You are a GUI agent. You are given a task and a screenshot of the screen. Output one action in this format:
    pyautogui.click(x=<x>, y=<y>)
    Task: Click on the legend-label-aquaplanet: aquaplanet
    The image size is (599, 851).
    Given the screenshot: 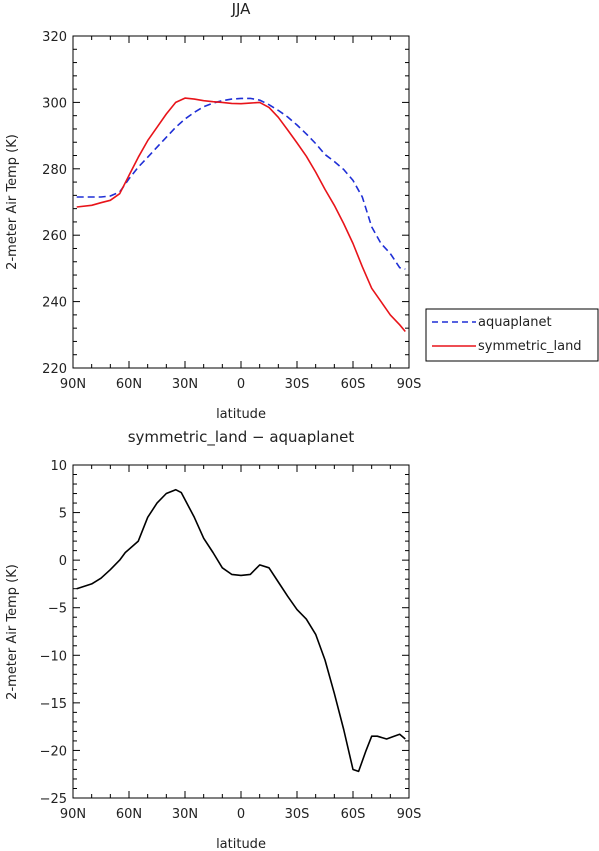 What is the action you would take?
    pyautogui.click(x=515, y=322)
    